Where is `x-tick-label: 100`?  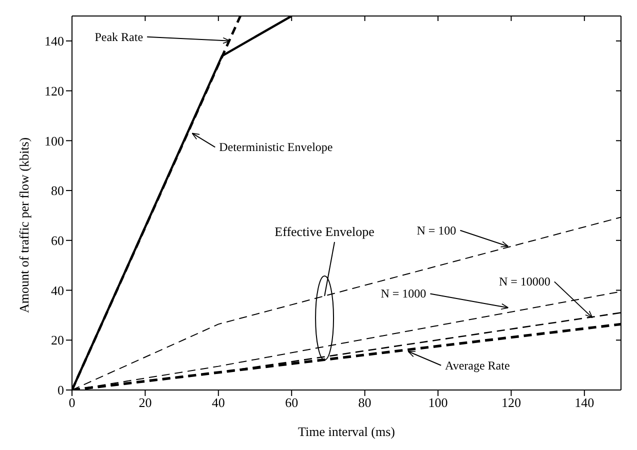 x-tick-label: 100 is located at coordinates (438, 402).